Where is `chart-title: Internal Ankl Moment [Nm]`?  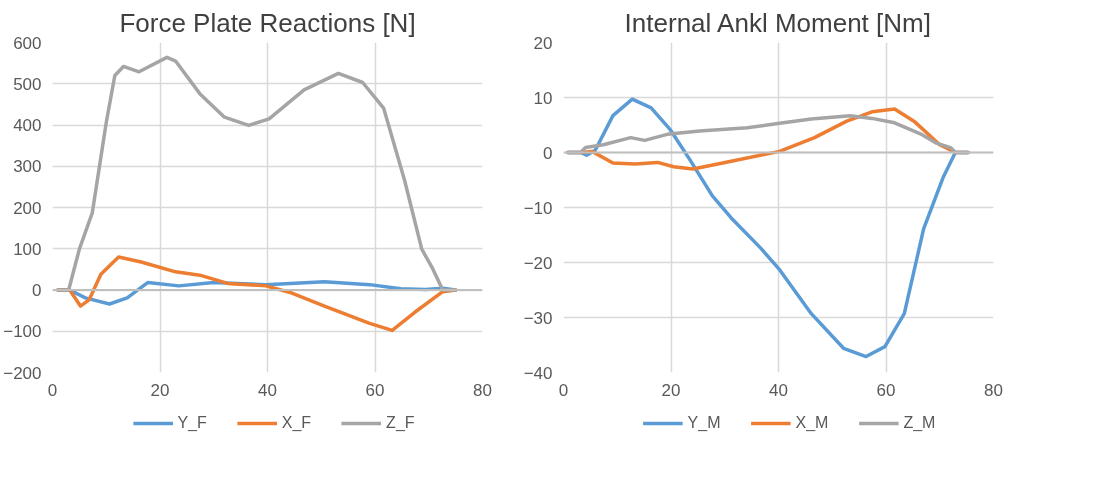 chart-title: Internal Ankl Moment [Nm] is located at coordinates (777, 22).